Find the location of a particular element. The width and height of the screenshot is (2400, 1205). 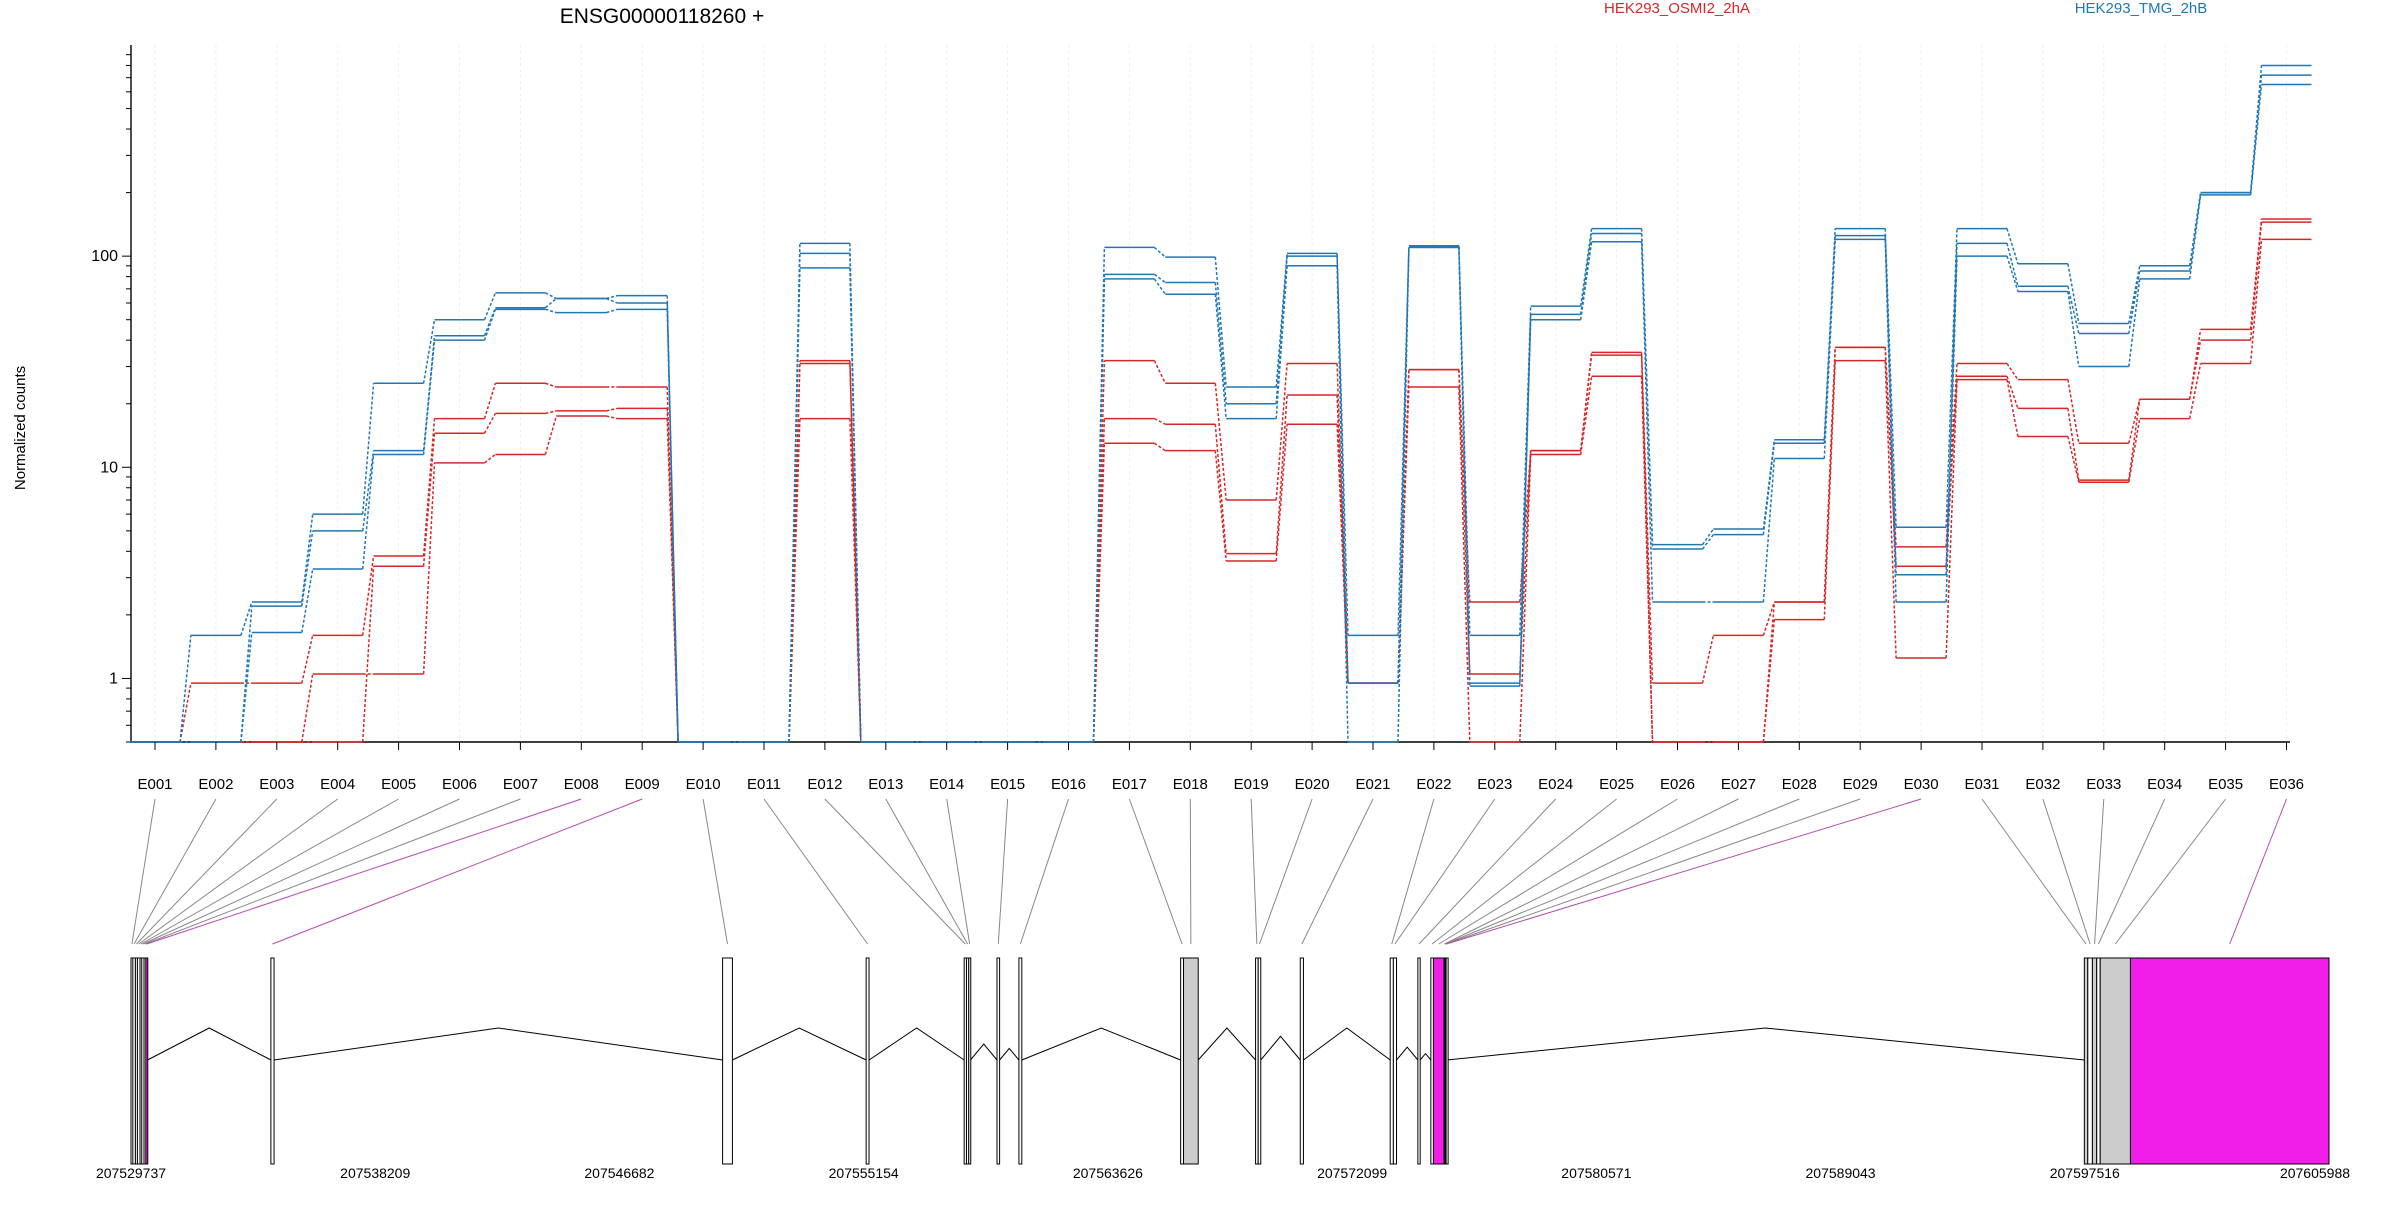

connector-e032 is located at coordinates (2066, 871).